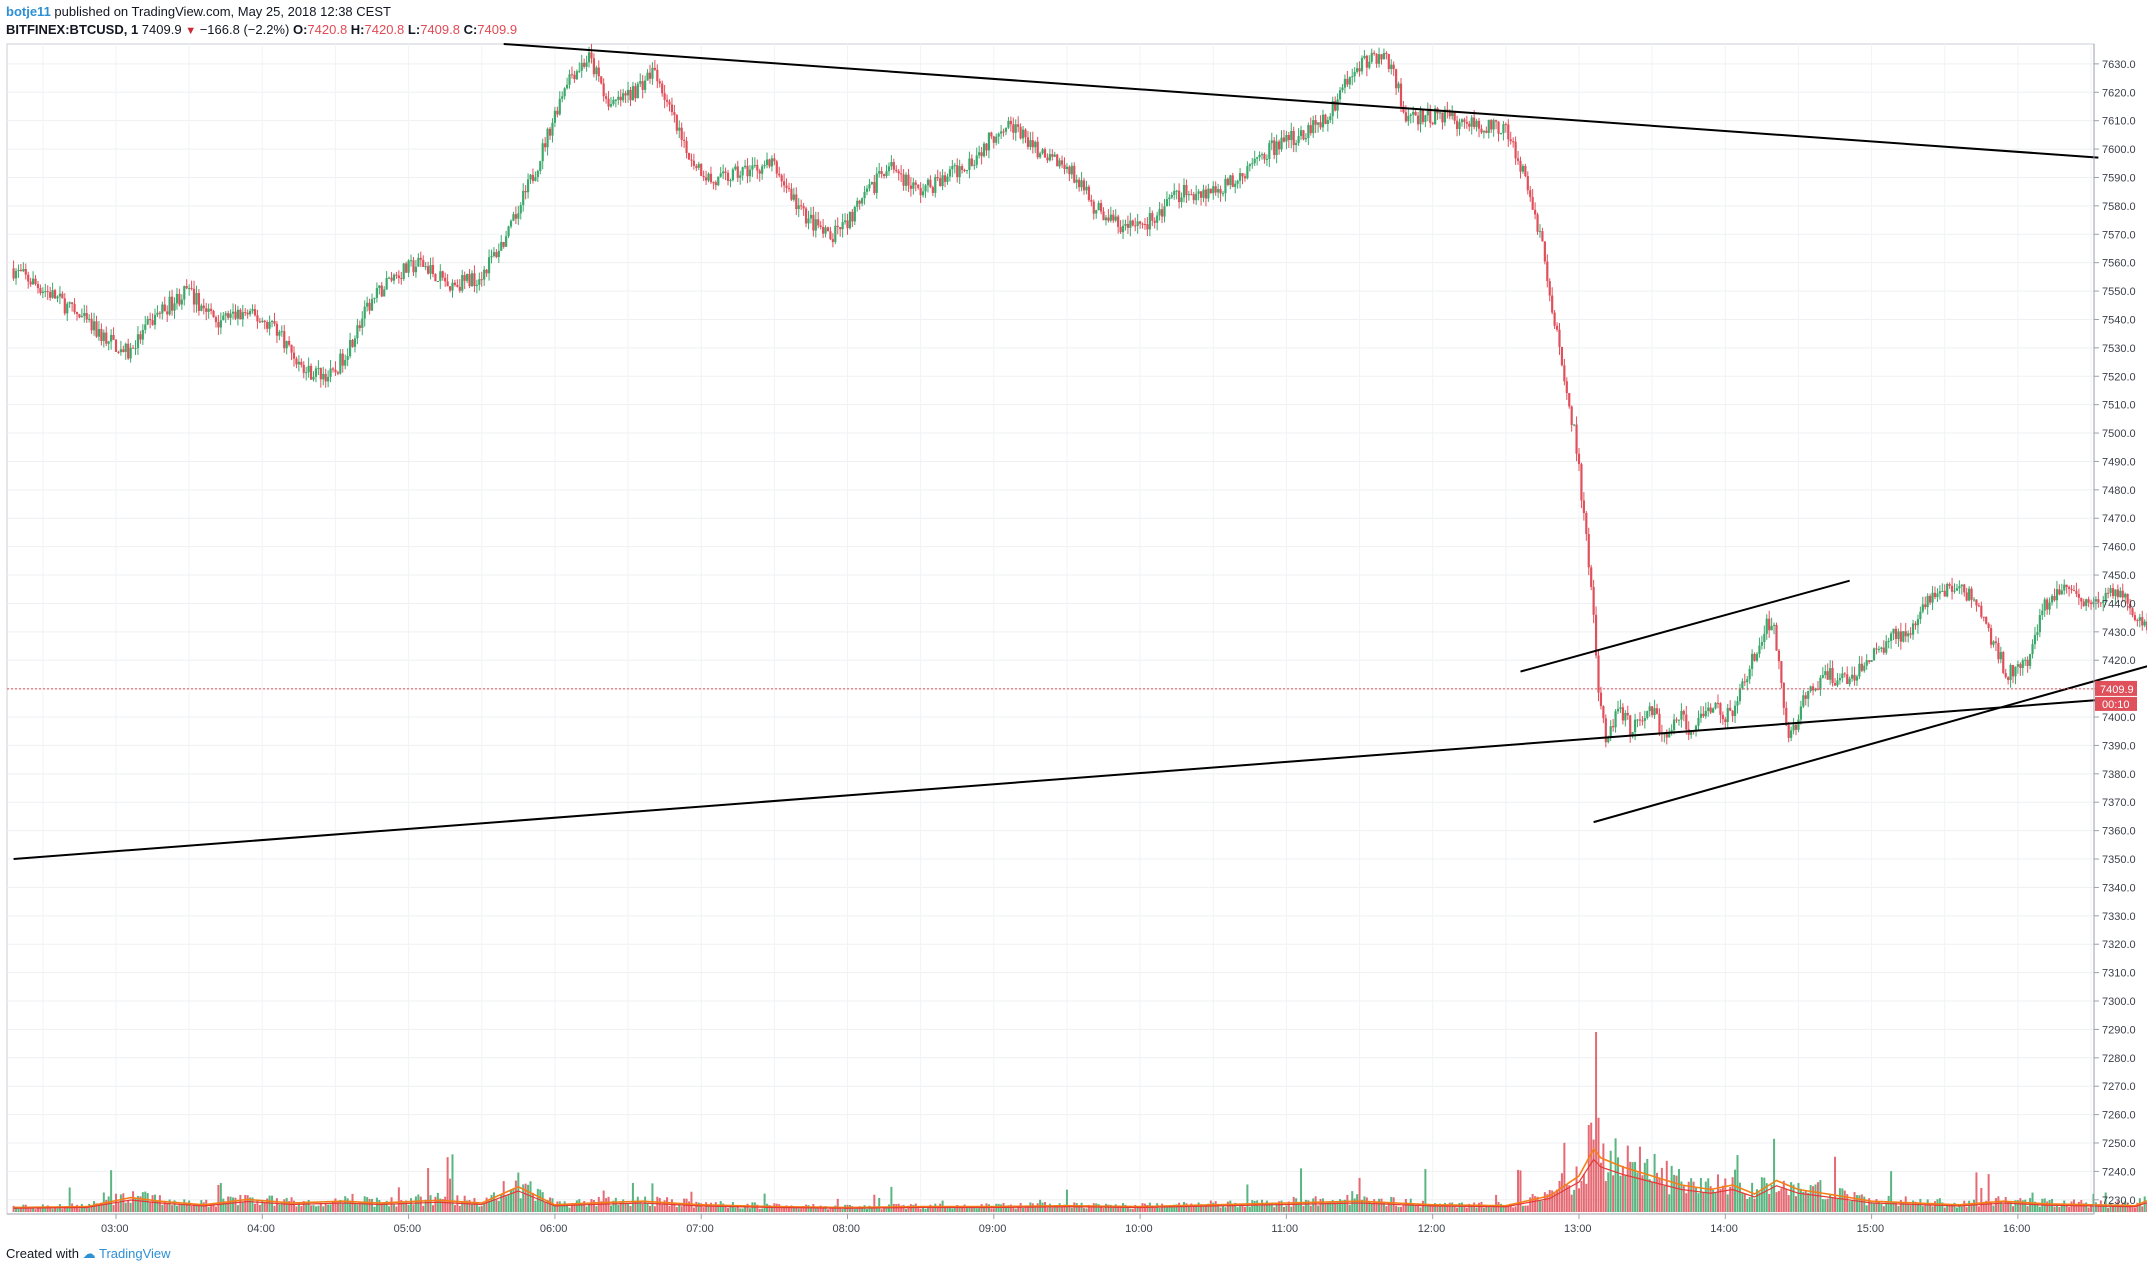 Image resolution: width=2147 pixels, height=1271 pixels. I want to click on y-tick-label: 7430.0, so click(2119, 633).